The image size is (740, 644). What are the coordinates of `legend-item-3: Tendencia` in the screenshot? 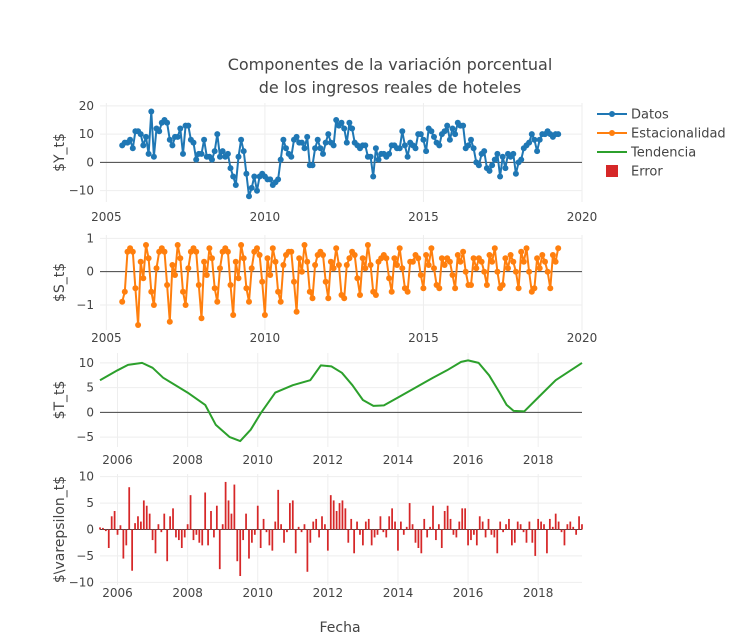 It's located at (646, 153).